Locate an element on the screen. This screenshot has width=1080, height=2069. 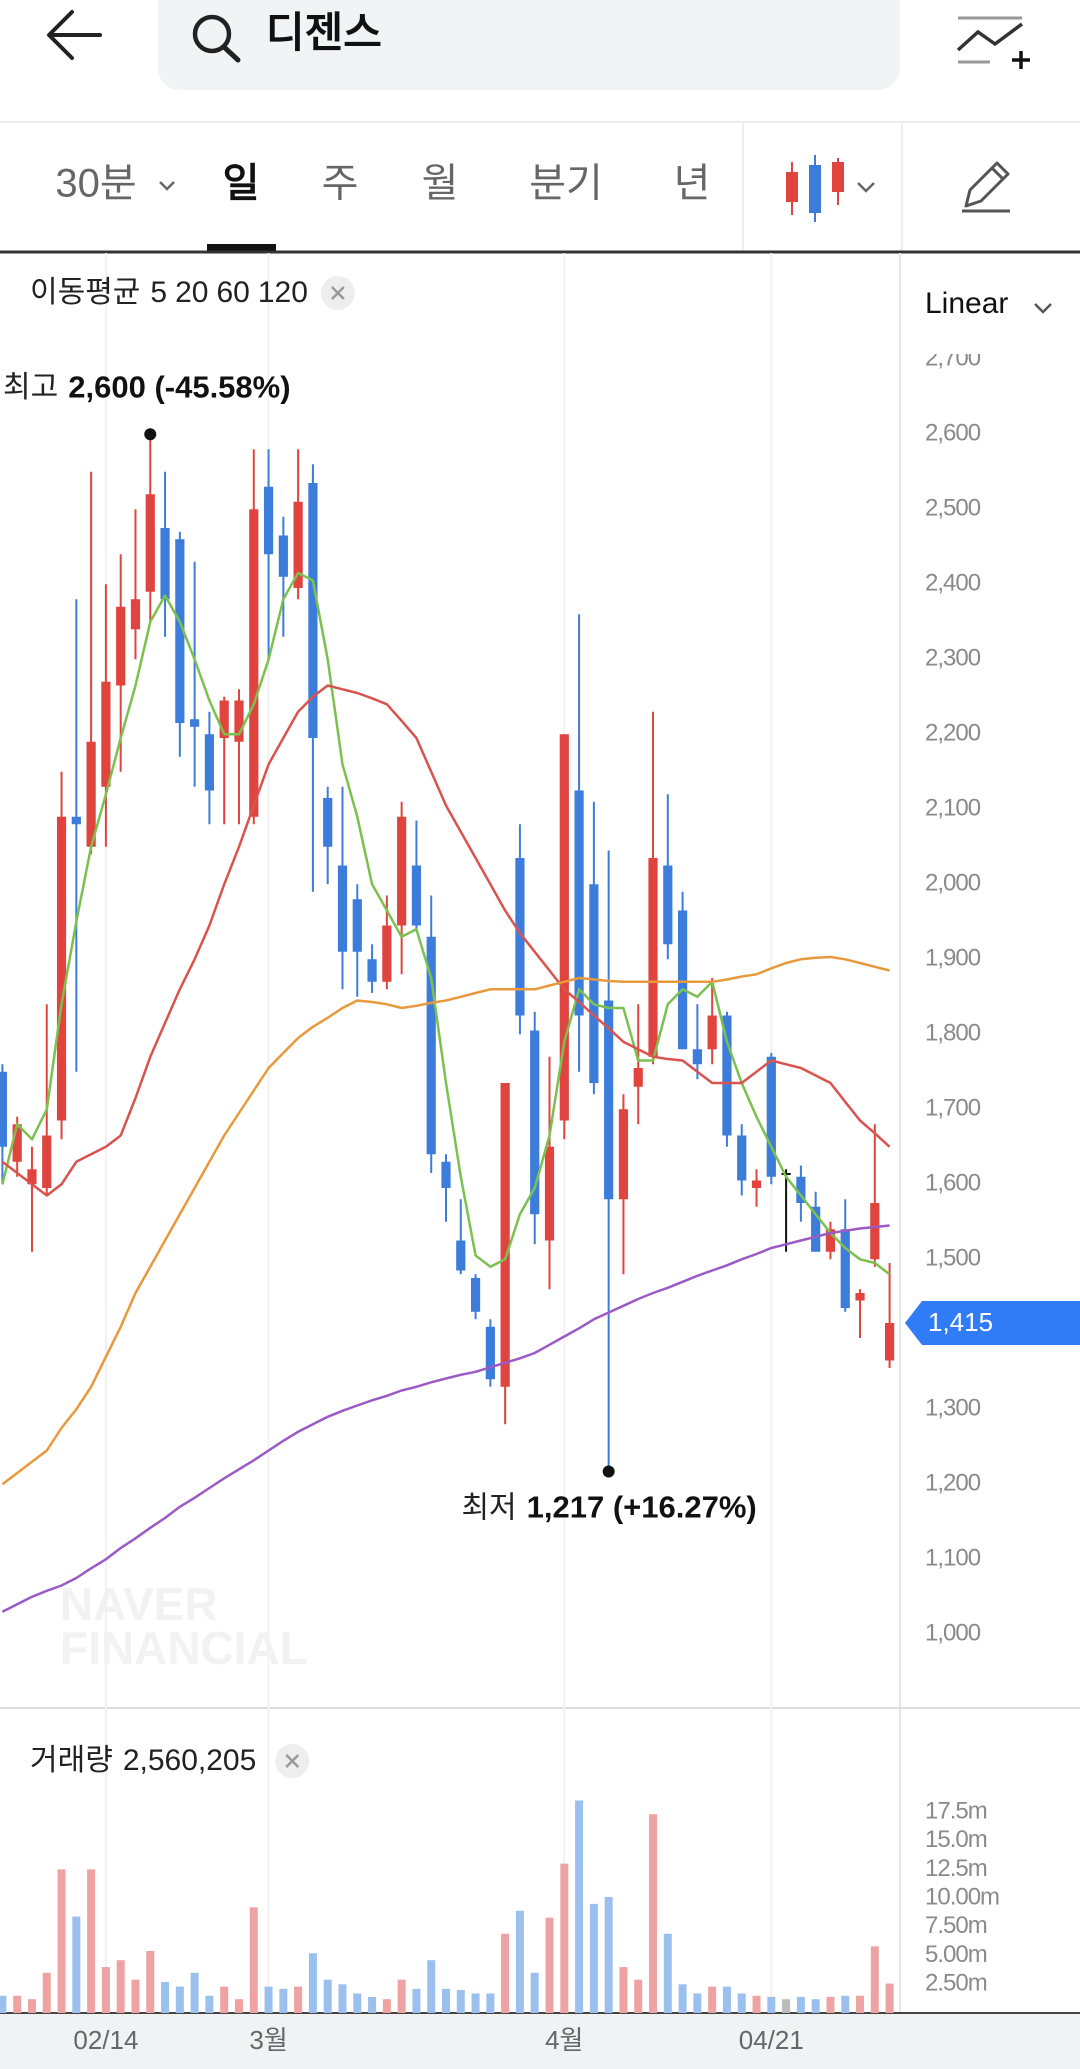
y-tick-label: 1,500 is located at coordinates (953, 1258).